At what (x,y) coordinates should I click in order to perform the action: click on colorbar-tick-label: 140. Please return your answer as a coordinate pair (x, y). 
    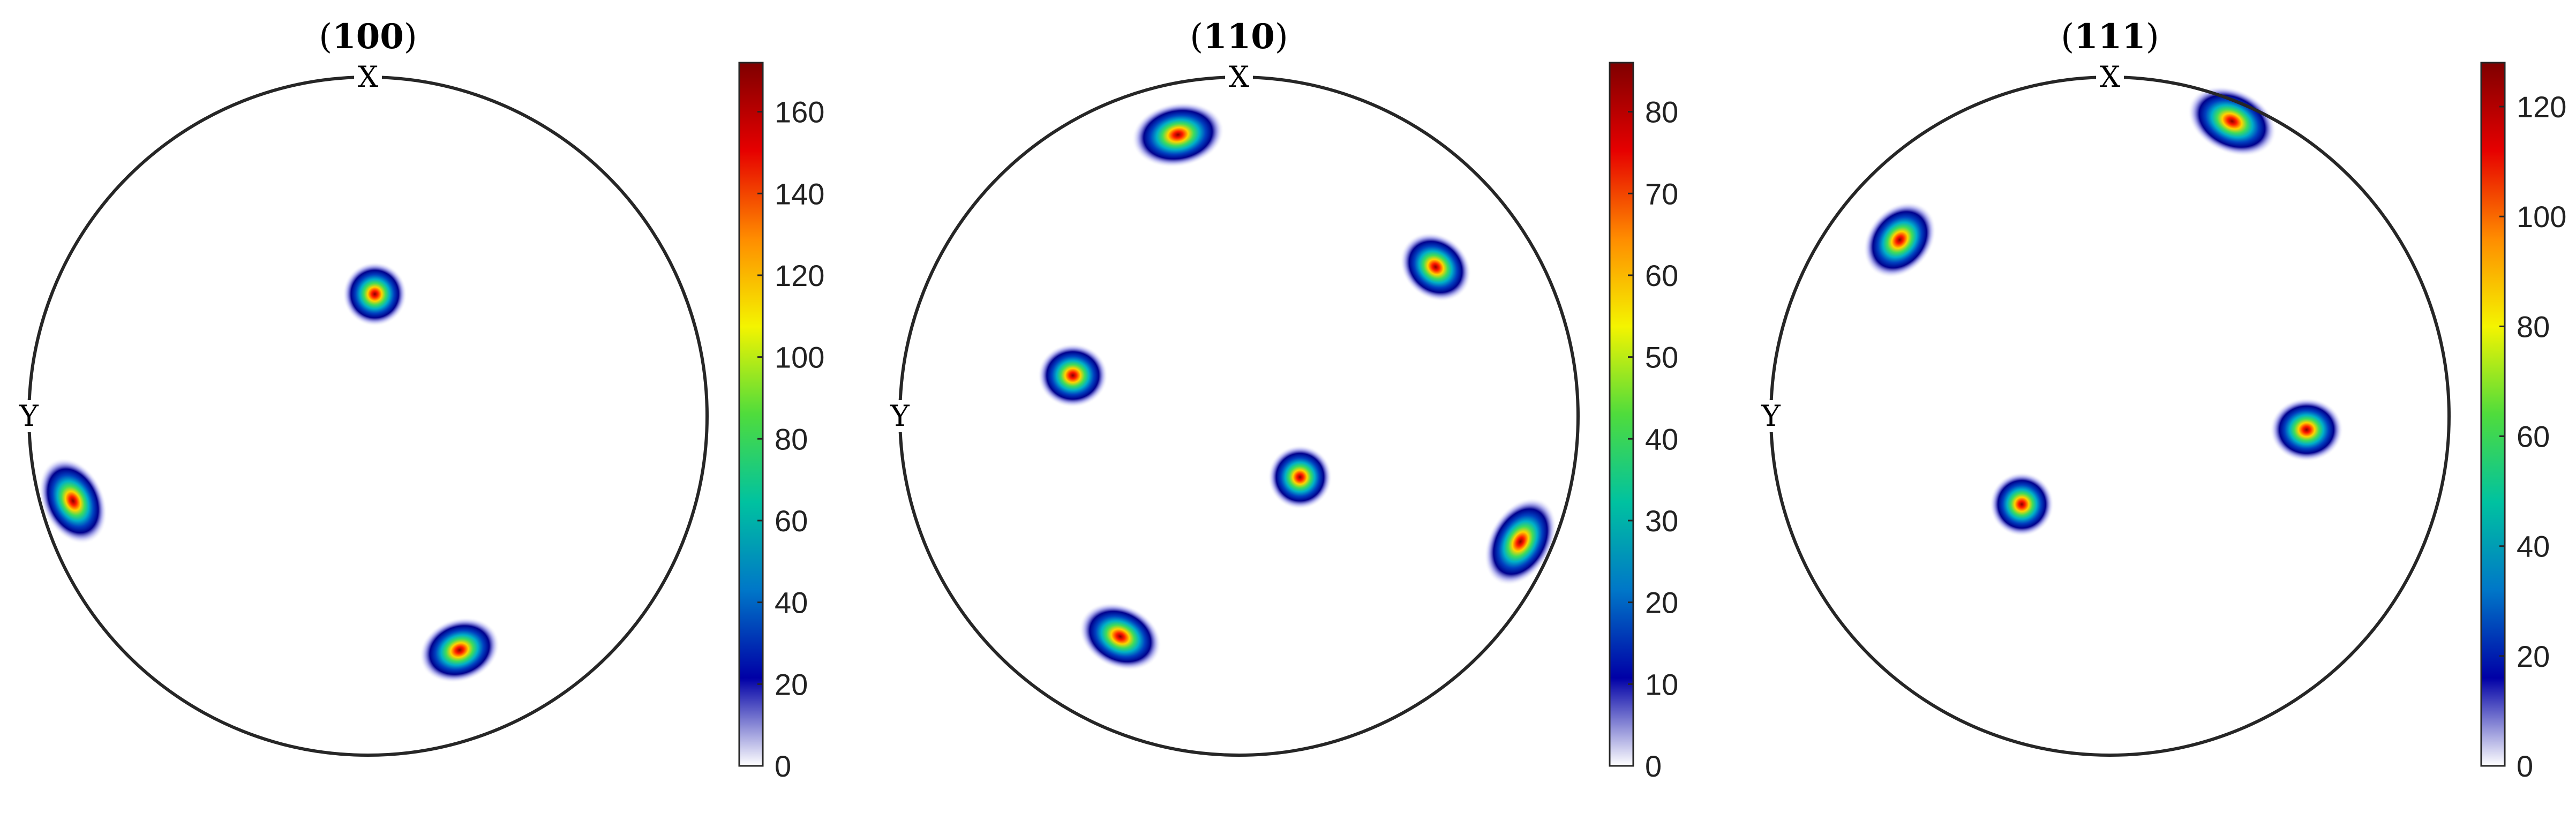
    Looking at the image, I should click on (799, 193).